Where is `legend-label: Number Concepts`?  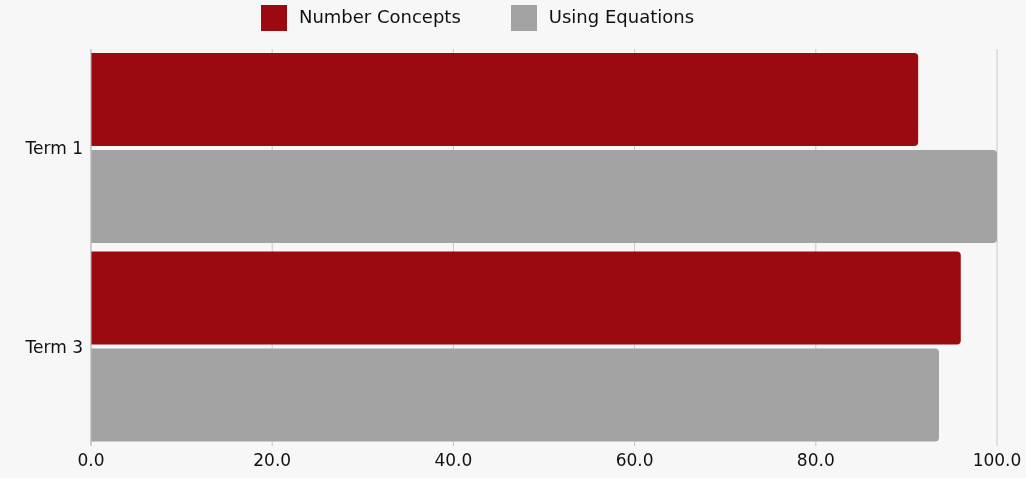
legend-label: Number Concepts is located at coordinates (379, 16).